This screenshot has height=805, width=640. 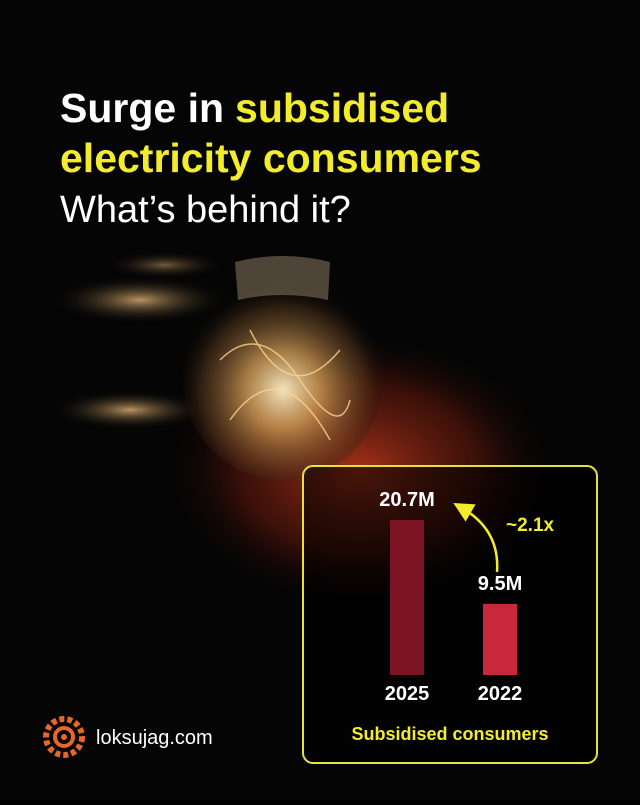 What do you see at coordinates (342, 108) in the screenshot?
I see `title-highlight: subsidised` at bounding box center [342, 108].